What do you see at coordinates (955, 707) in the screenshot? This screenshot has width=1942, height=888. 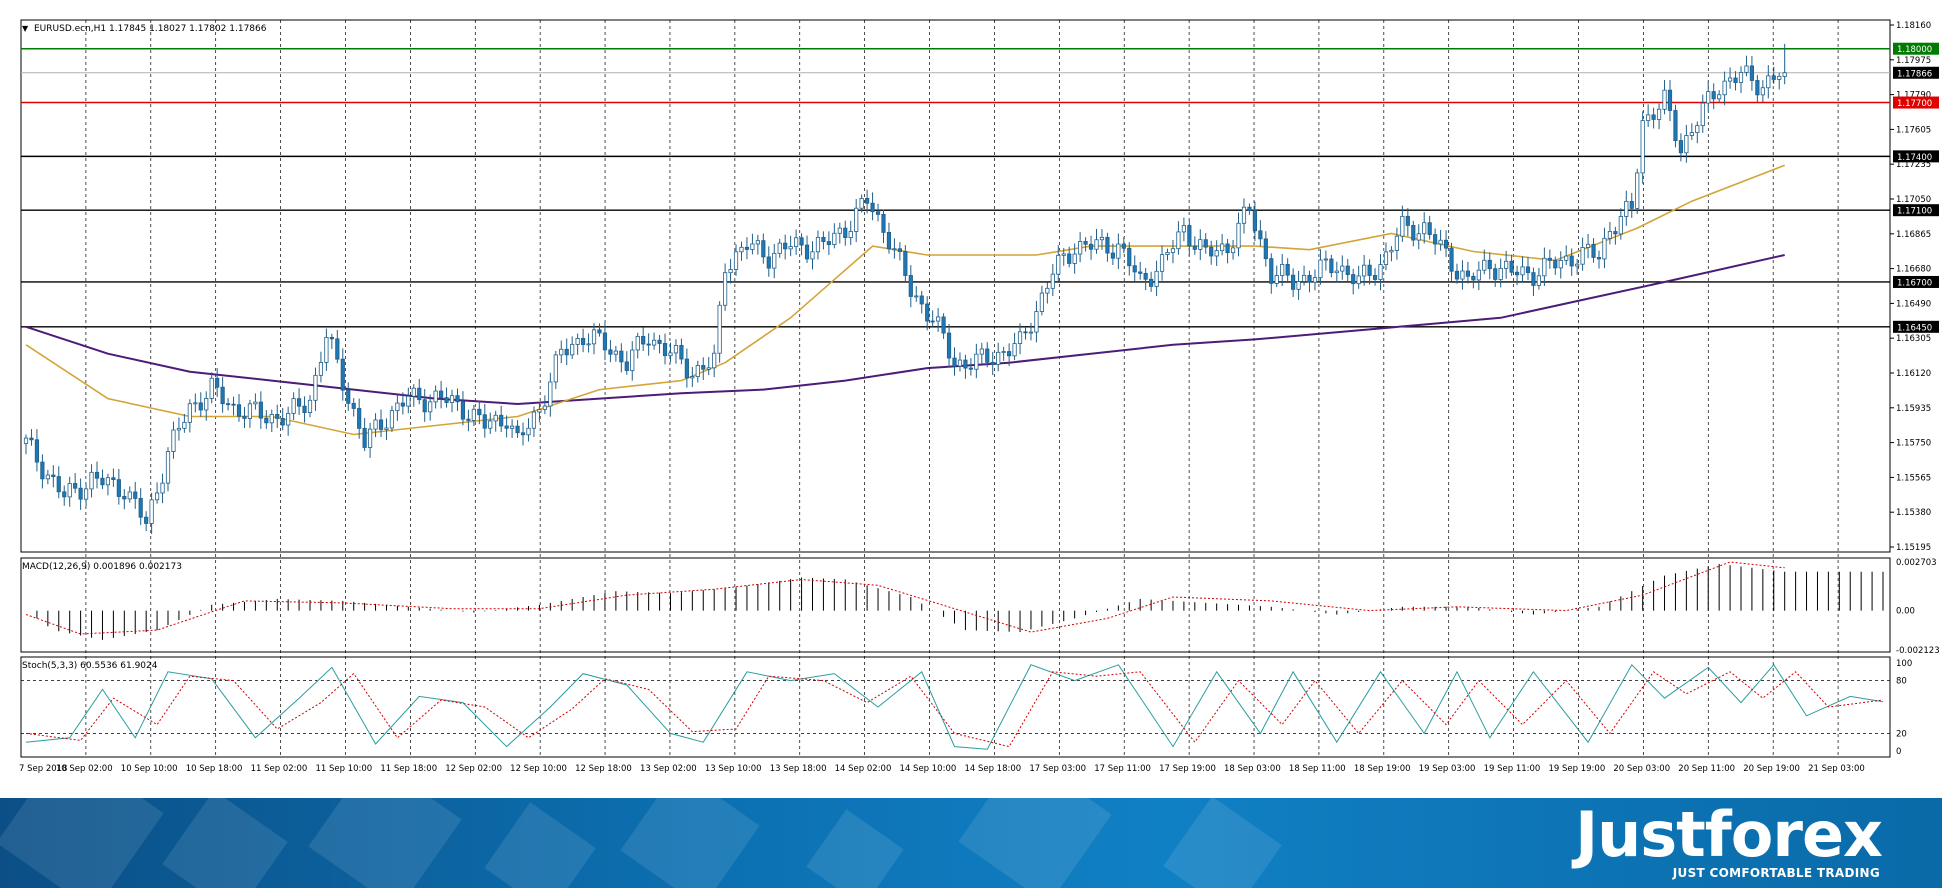 I see `stochastic-pane` at bounding box center [955, 707].